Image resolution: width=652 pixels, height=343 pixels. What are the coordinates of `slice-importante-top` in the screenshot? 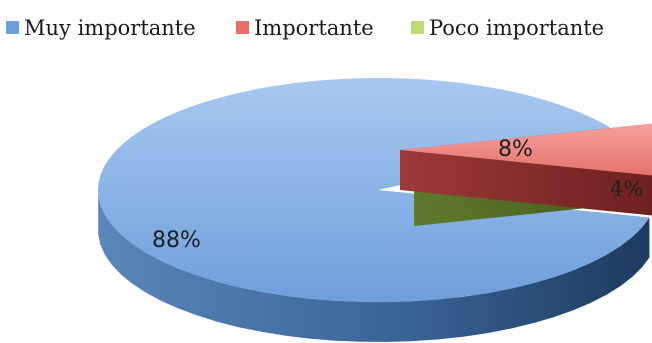 It's located at (526, 149).